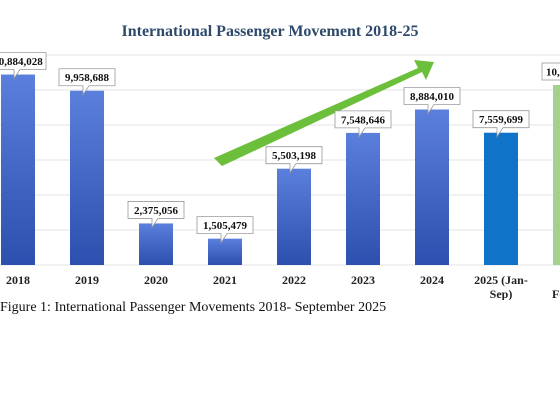  Describe the element at coordinates (87, 78) in the screenshot. I see `data-label-text: 9,958,688` at that location.